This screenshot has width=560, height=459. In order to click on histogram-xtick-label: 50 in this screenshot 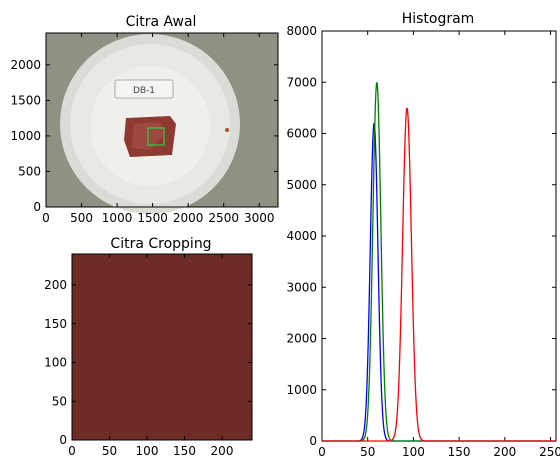, I will do `click(367, 452)`.